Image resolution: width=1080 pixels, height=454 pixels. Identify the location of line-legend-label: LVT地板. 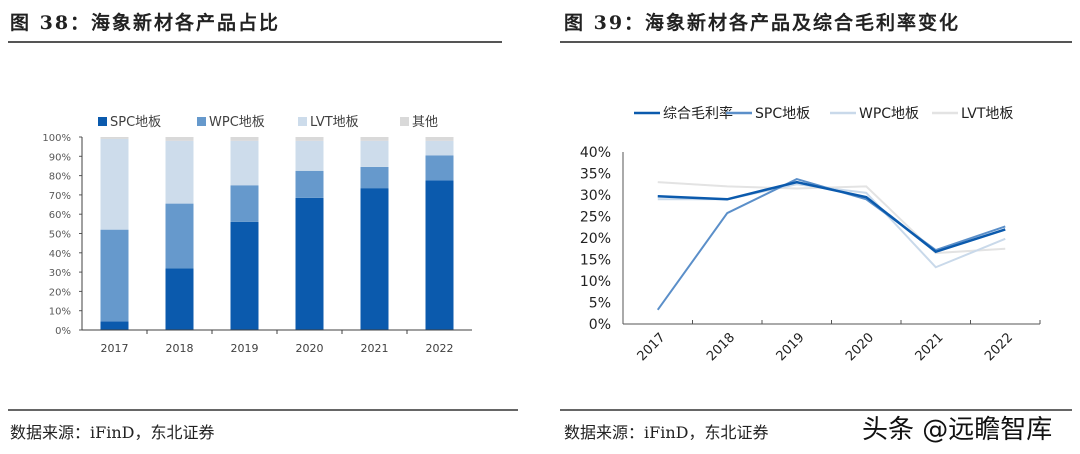
(987, 114).